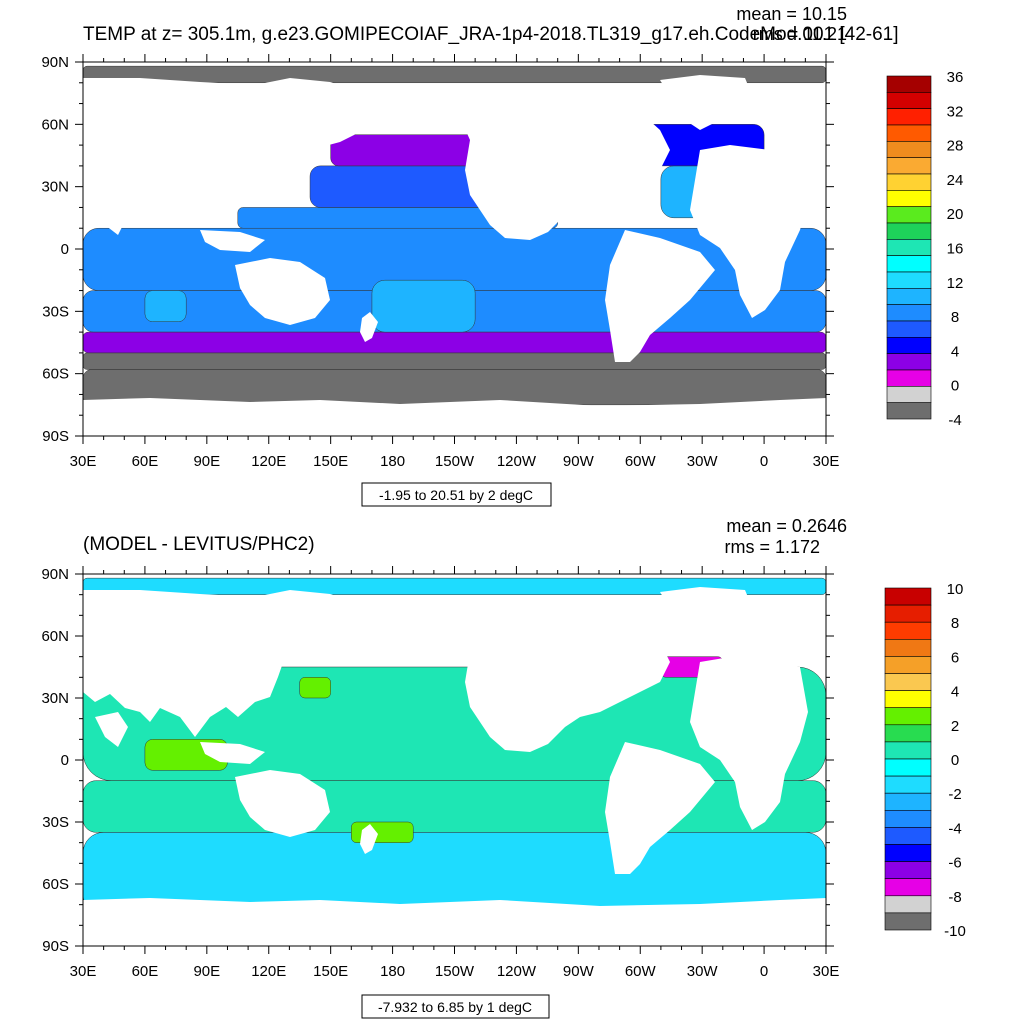 This screenshot has width=1024, height=1024. I want to click on panel-1-mean: mean = 10.15, so click(791, 14).